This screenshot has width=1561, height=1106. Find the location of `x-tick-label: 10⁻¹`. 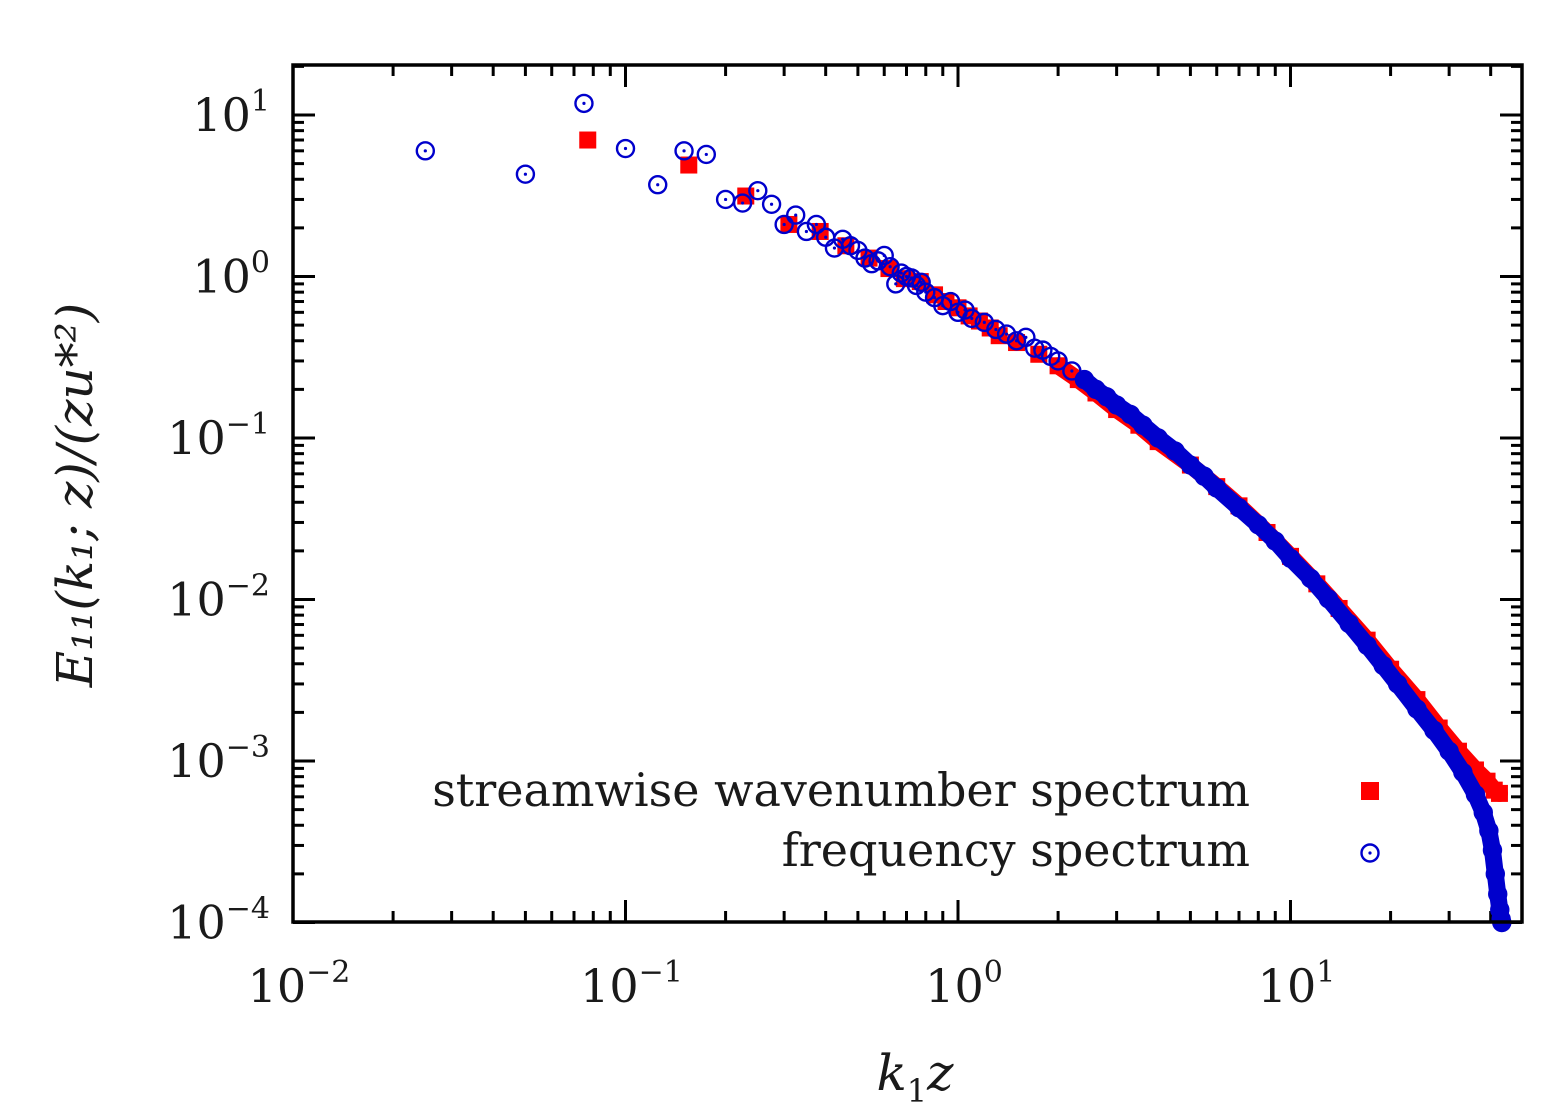

x-tick-label: 10⁻¹ is located at coordinates (631, 984).